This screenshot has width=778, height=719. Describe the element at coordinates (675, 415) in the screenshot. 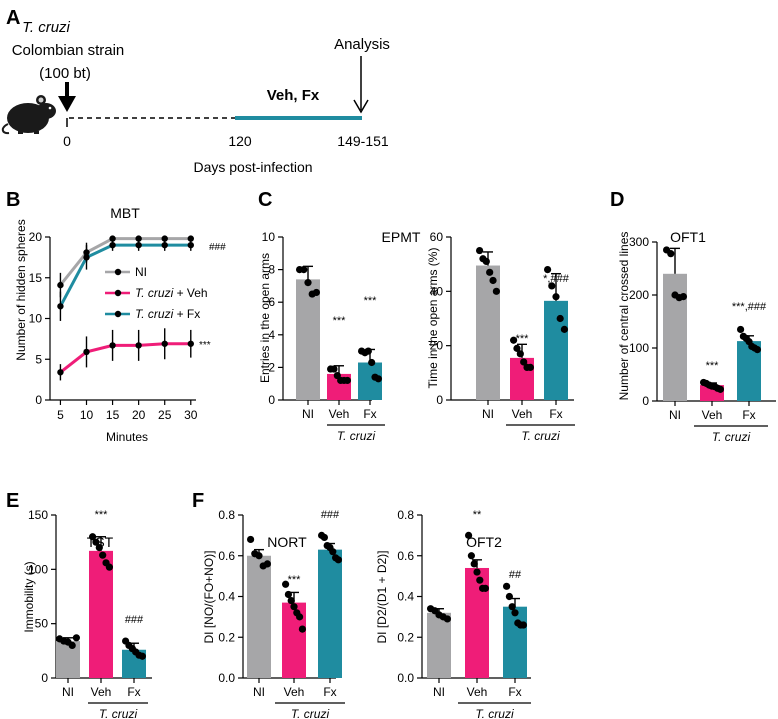

I see `oft1-xtick-label-ni: NI` at that location.